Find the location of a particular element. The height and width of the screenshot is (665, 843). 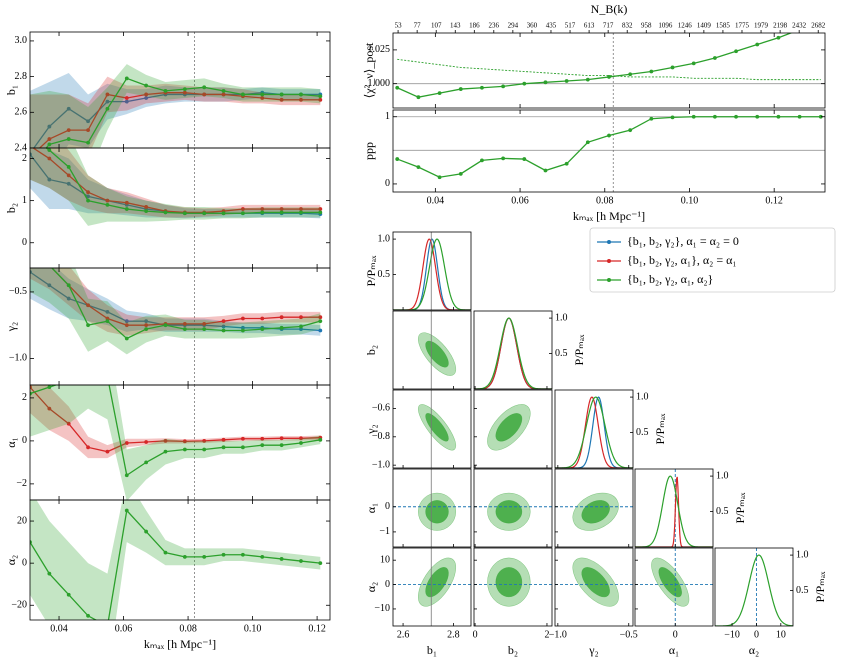

top-tick-label: 360 is located at coordinates (532, 26).